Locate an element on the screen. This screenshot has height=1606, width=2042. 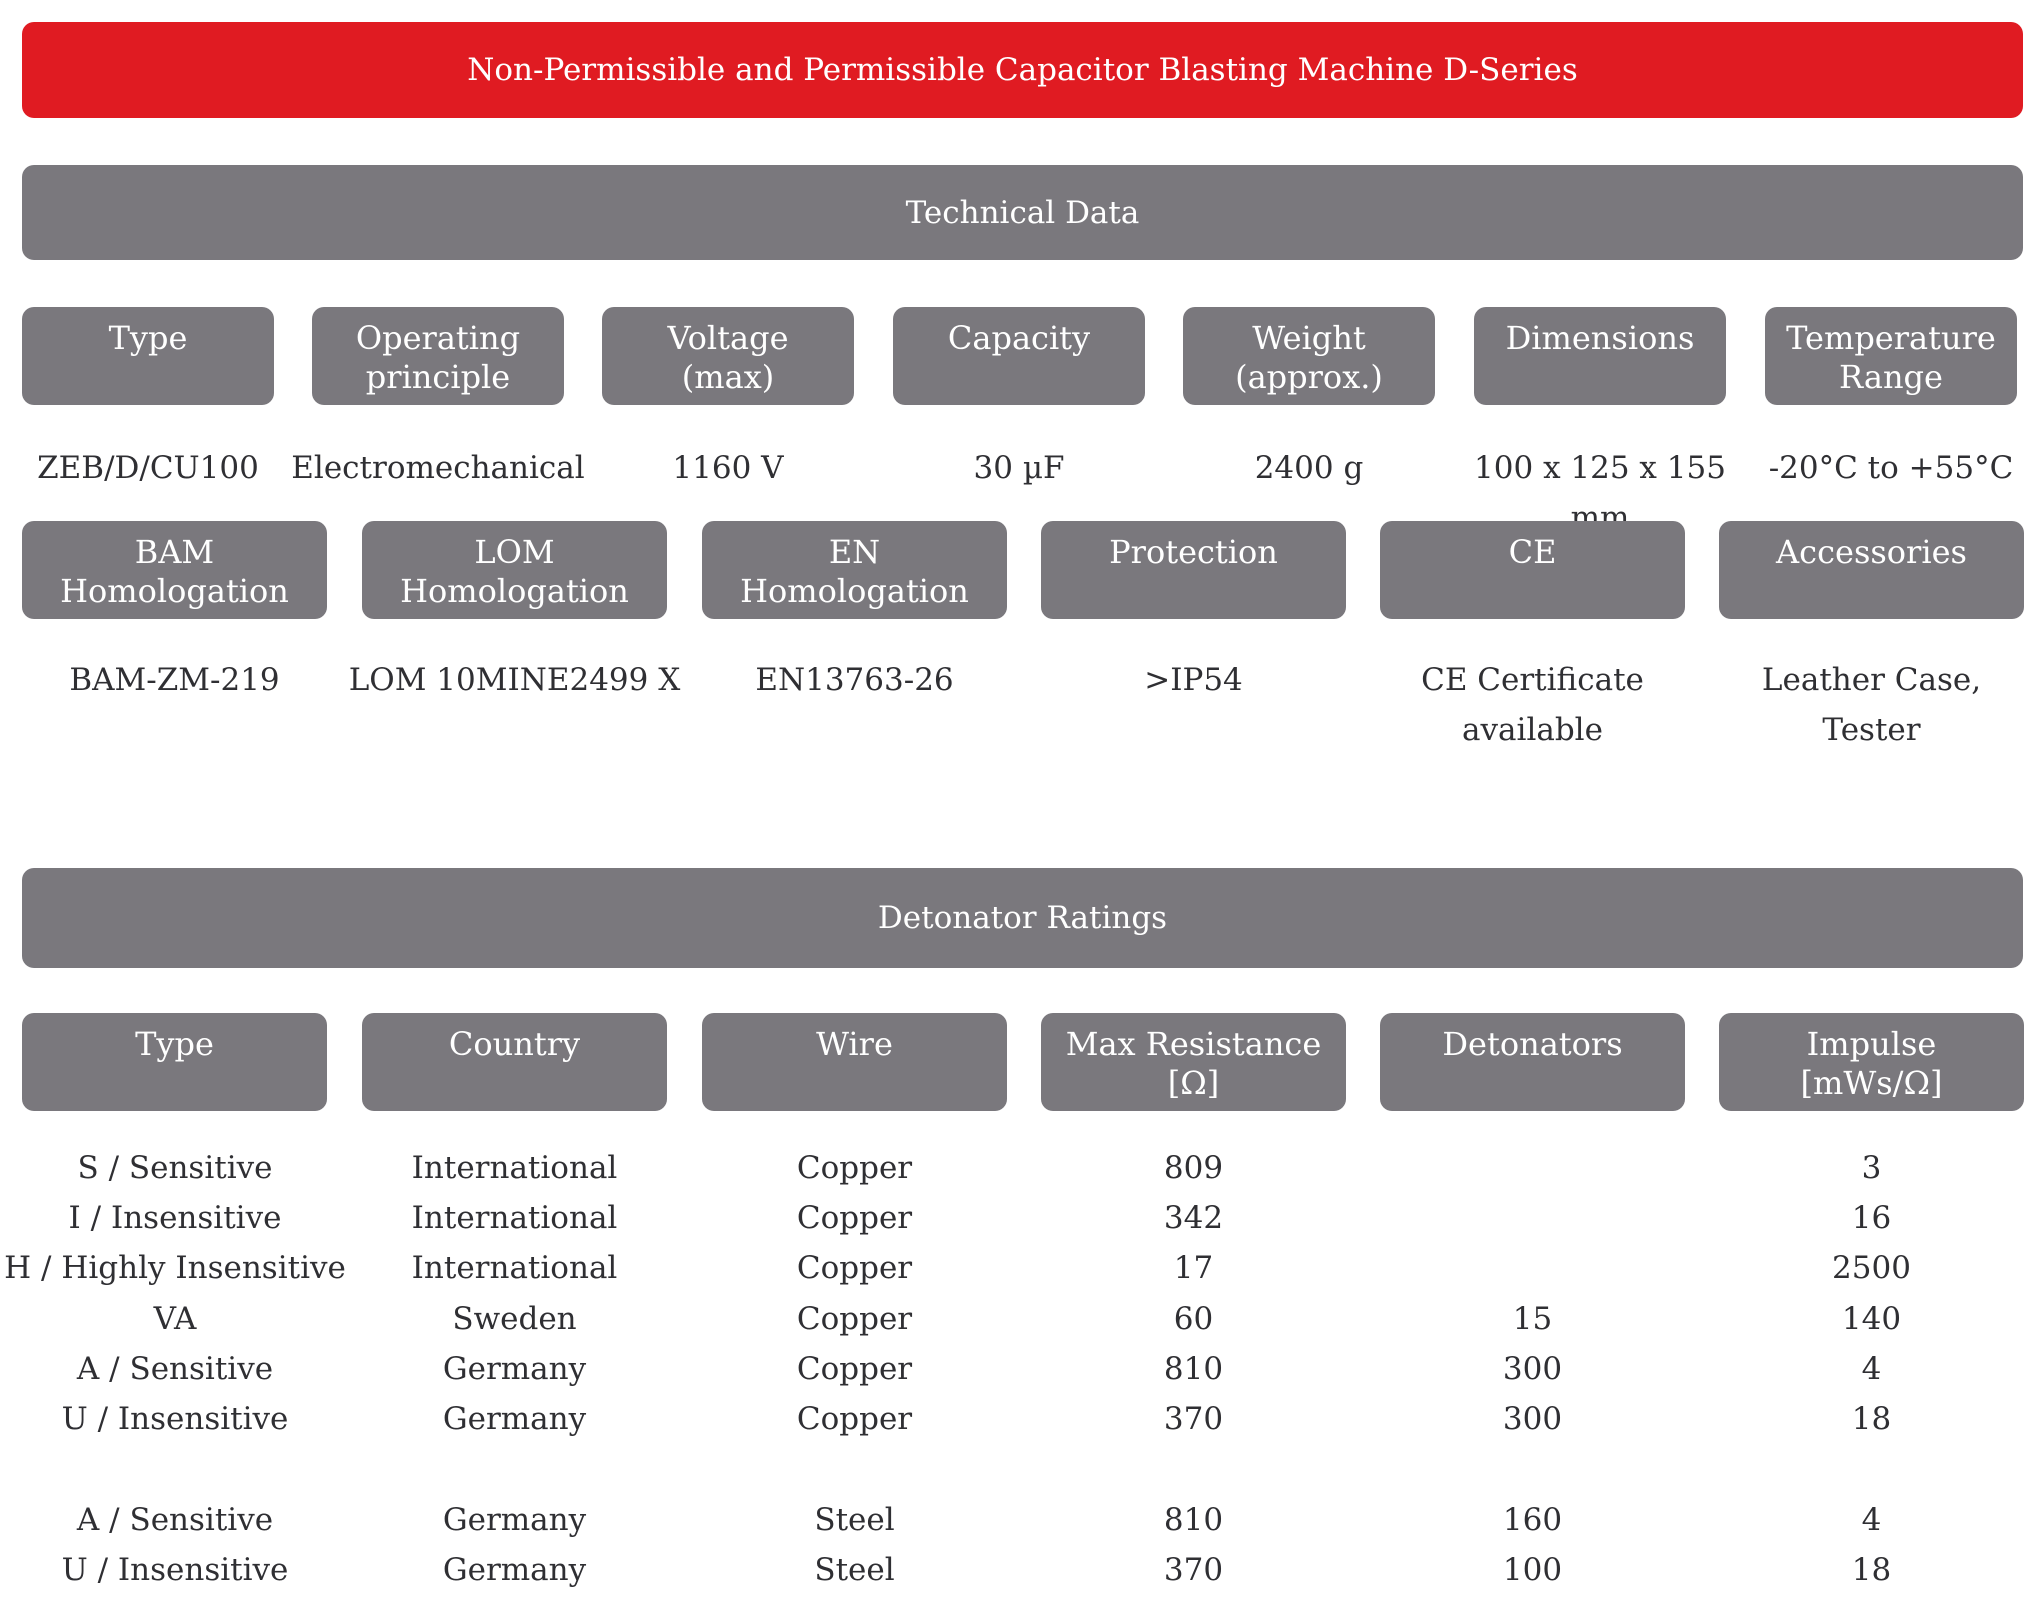
value-ce: CE Certificate available is located at coordinates (1532, 705).